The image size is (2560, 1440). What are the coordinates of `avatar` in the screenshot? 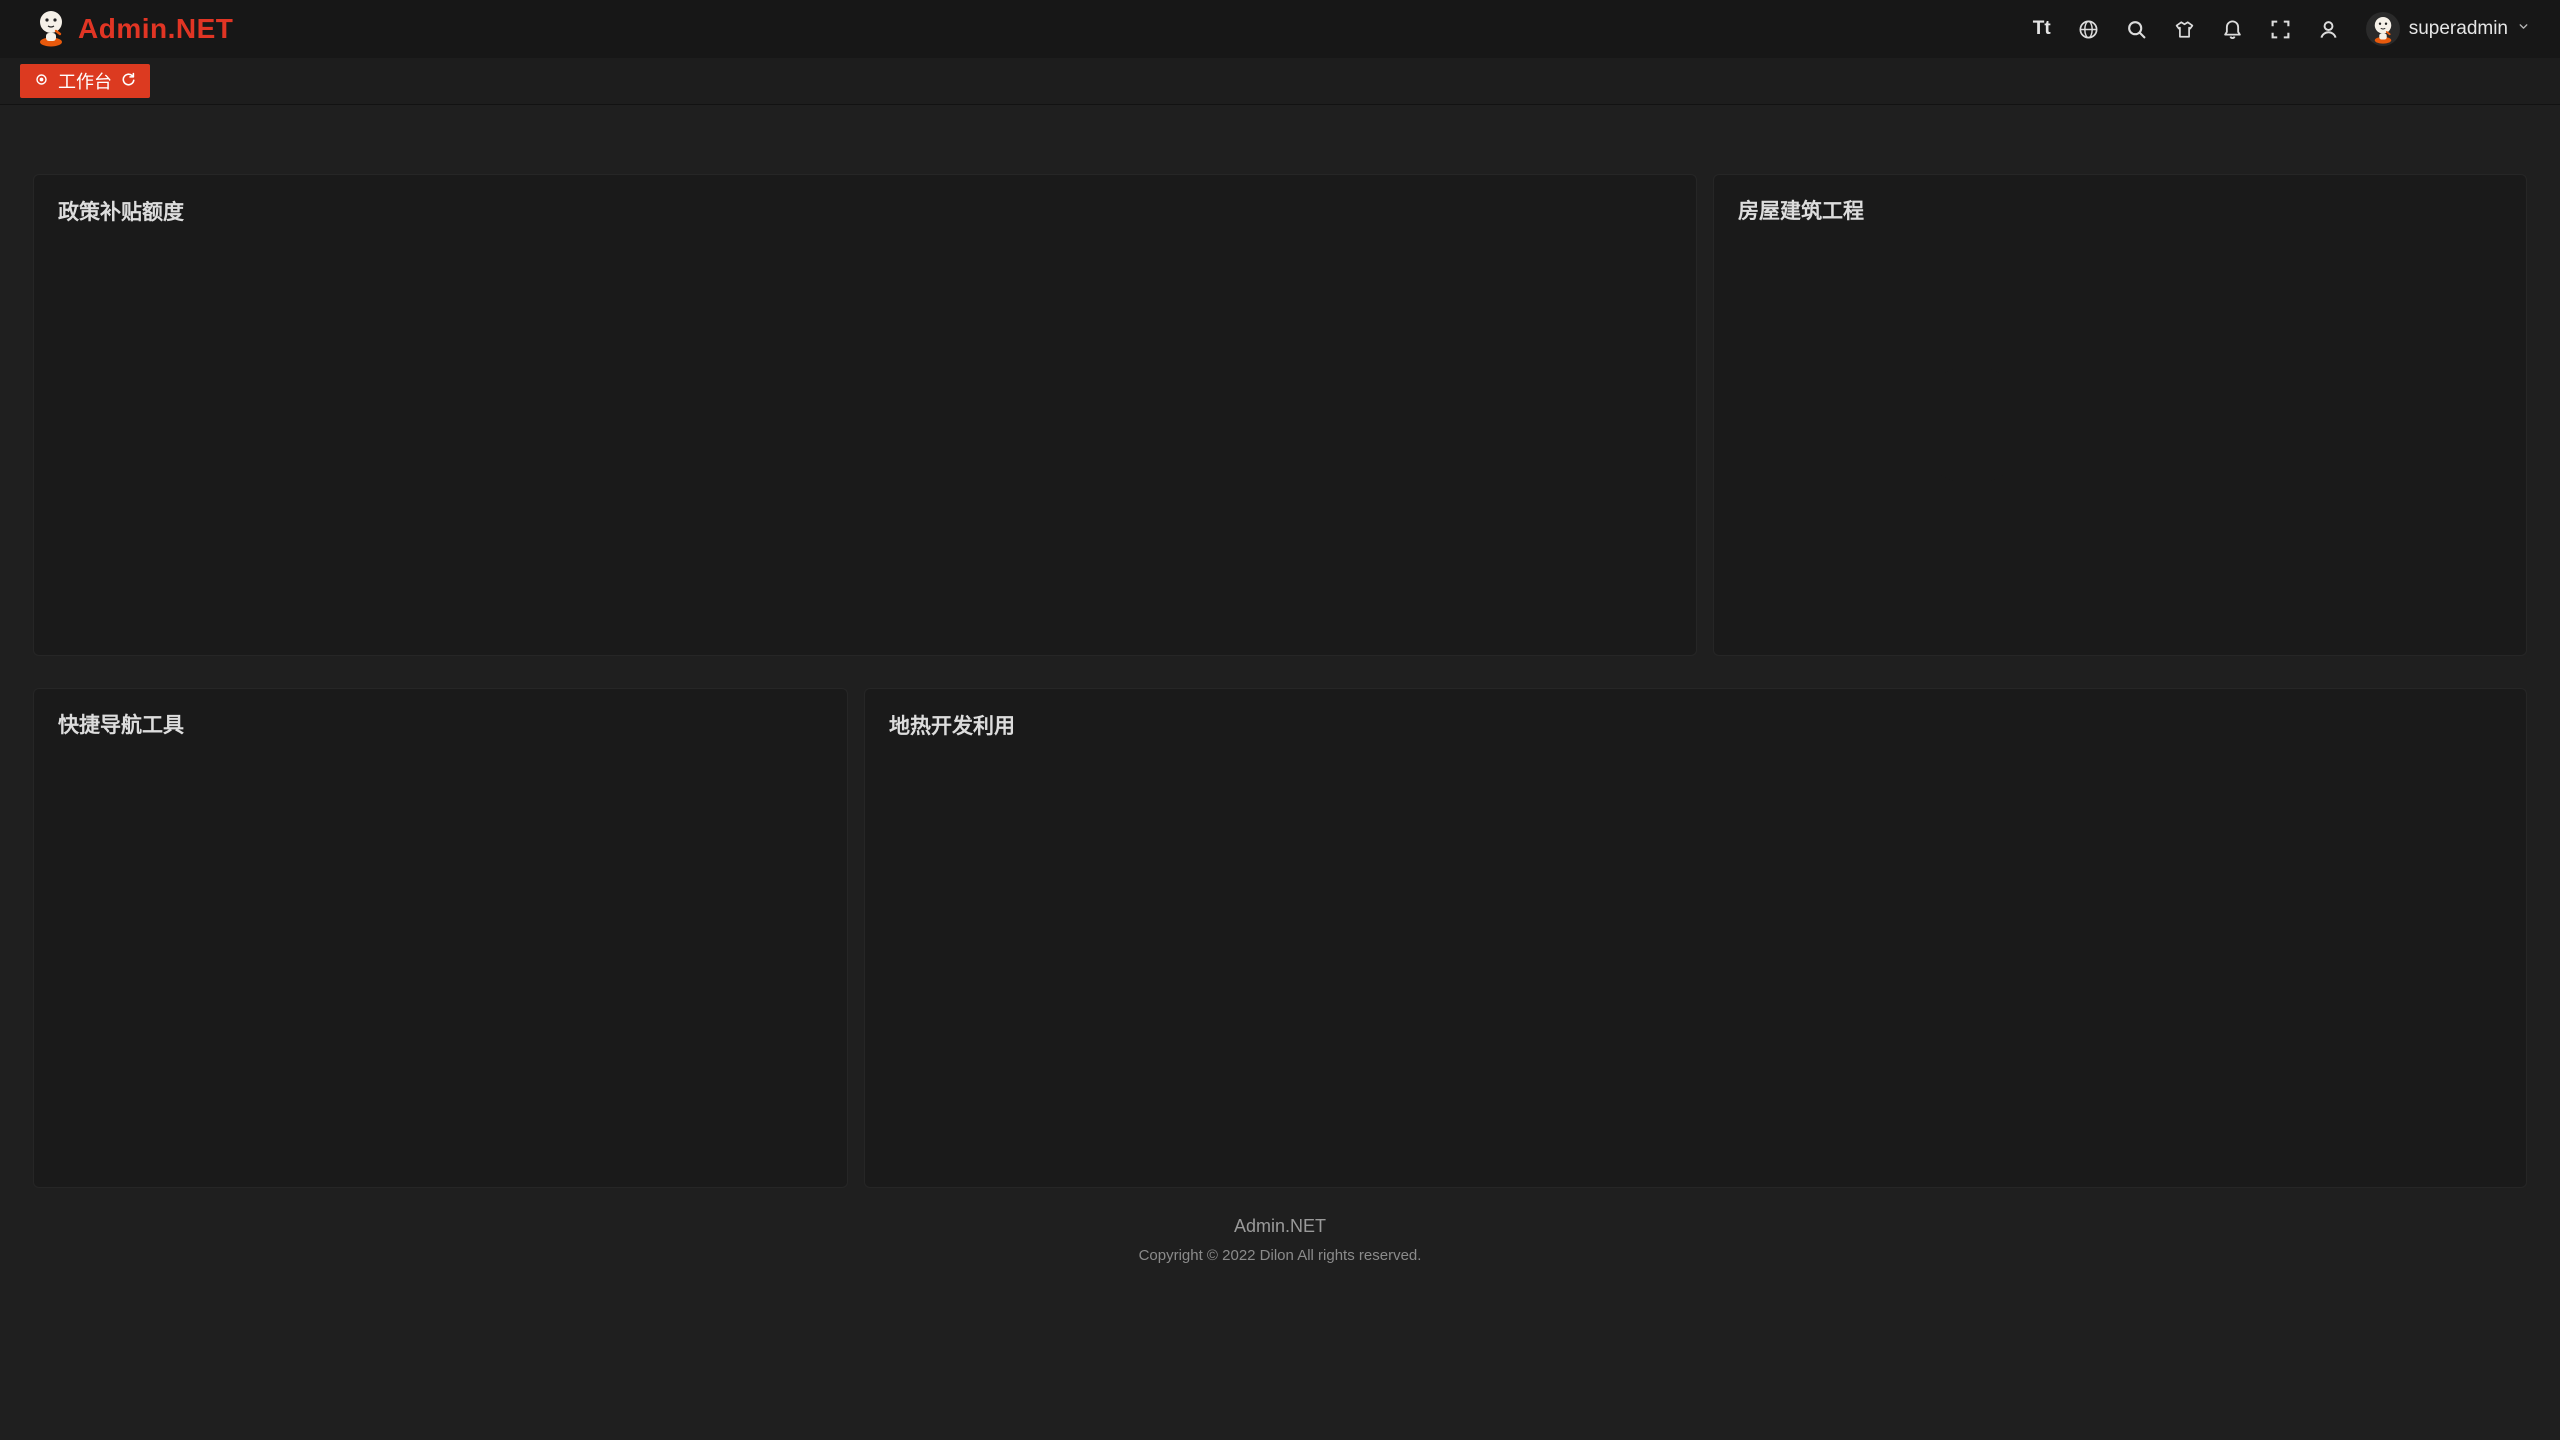 It's located at (2382, 29).